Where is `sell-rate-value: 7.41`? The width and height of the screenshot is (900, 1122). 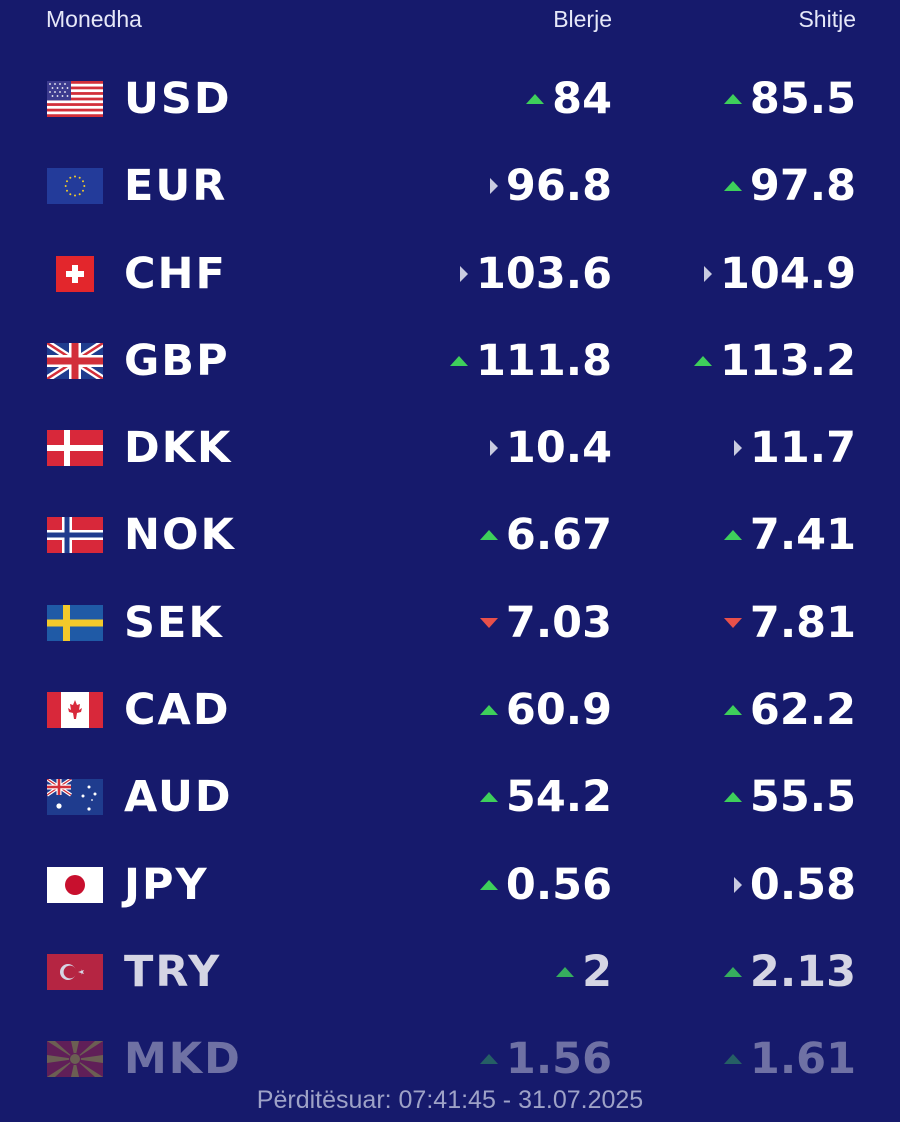
sell-rate-value: 7.41 is located at coordinates (802, 535).